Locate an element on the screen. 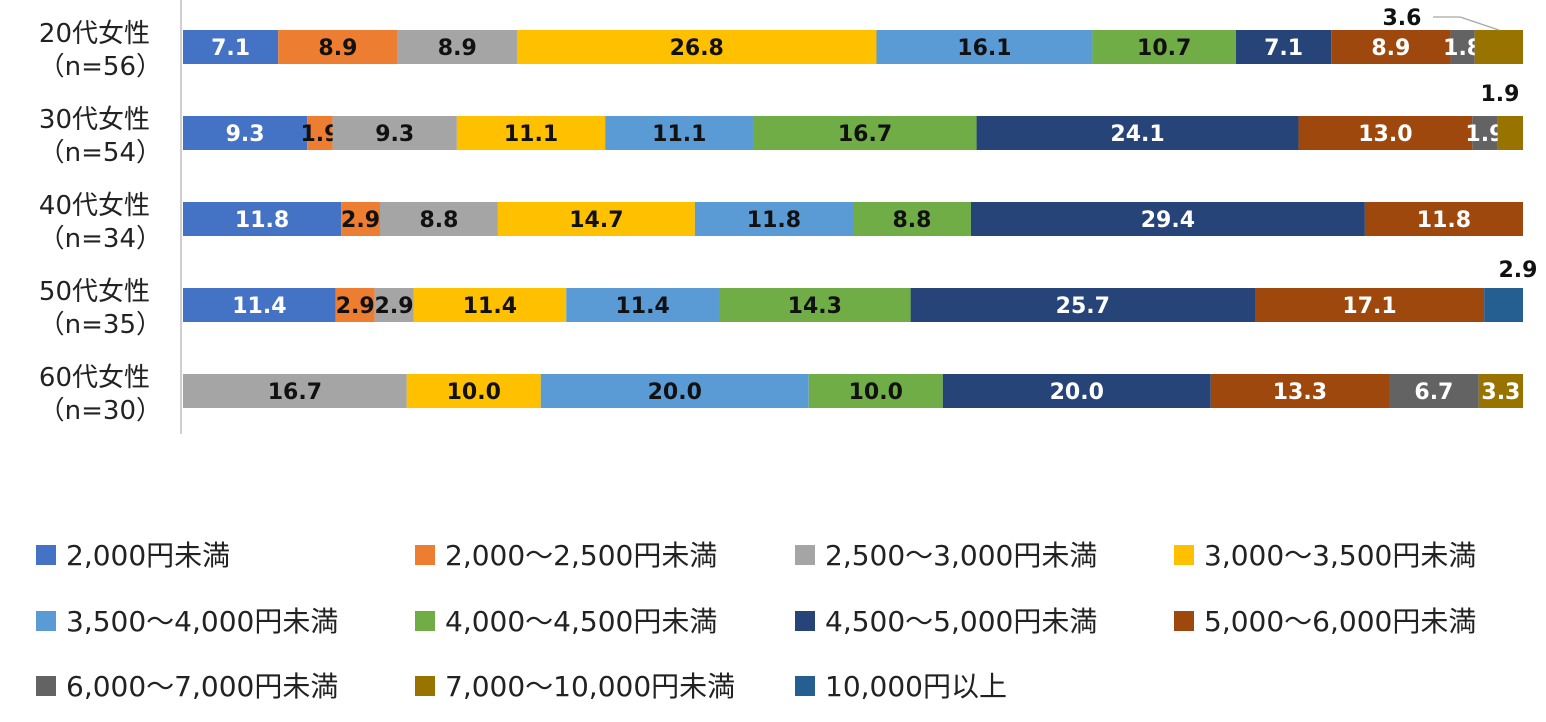 Image resolution: width=1546 pixels, height=722 pixels. data-label: 25.7 is located at coordinates (1083, 306).